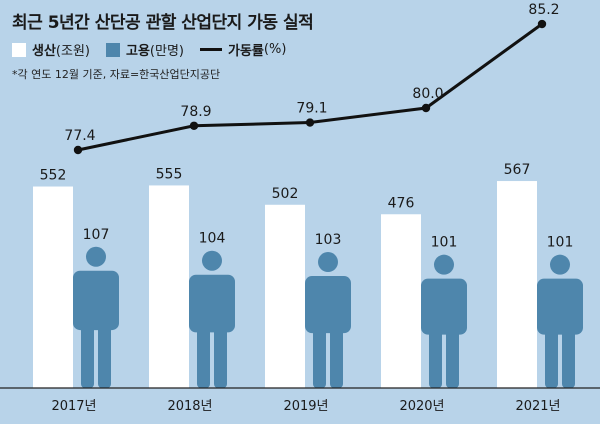  I want to click on legend-item-employment: 고용 (만명), so click(145, 49).